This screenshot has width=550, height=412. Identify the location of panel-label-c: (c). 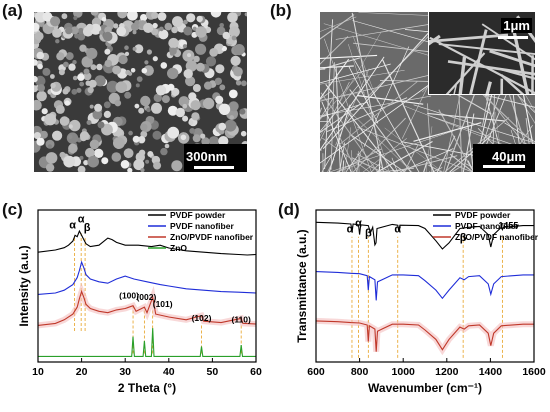
(12, 209).